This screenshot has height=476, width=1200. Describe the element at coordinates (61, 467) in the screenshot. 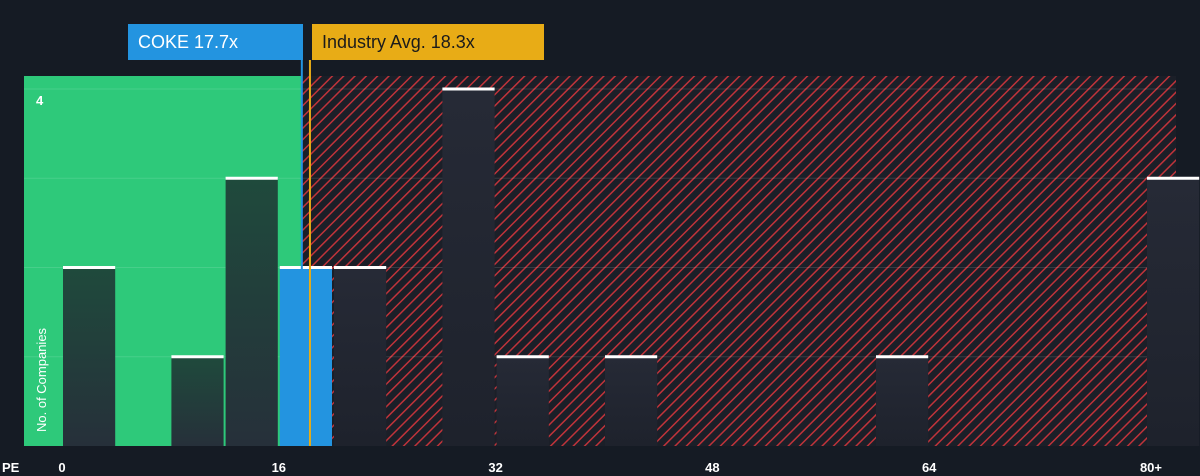

I see `x-tick-label: 0` at that location.